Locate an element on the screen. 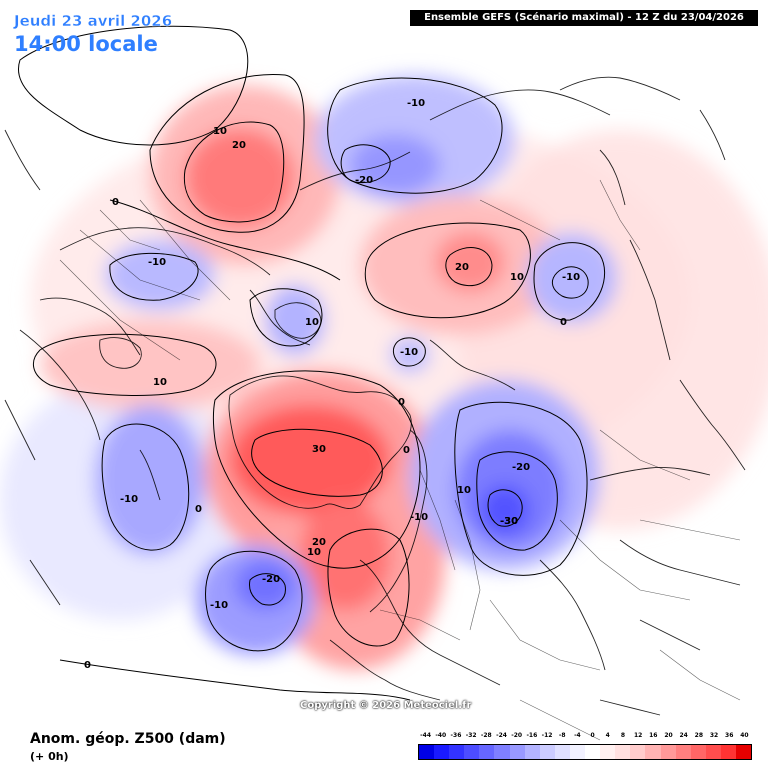 This screenshot has width=768, height=768. color-scale-tick-label: 36 is located at coordinates (729, 735).